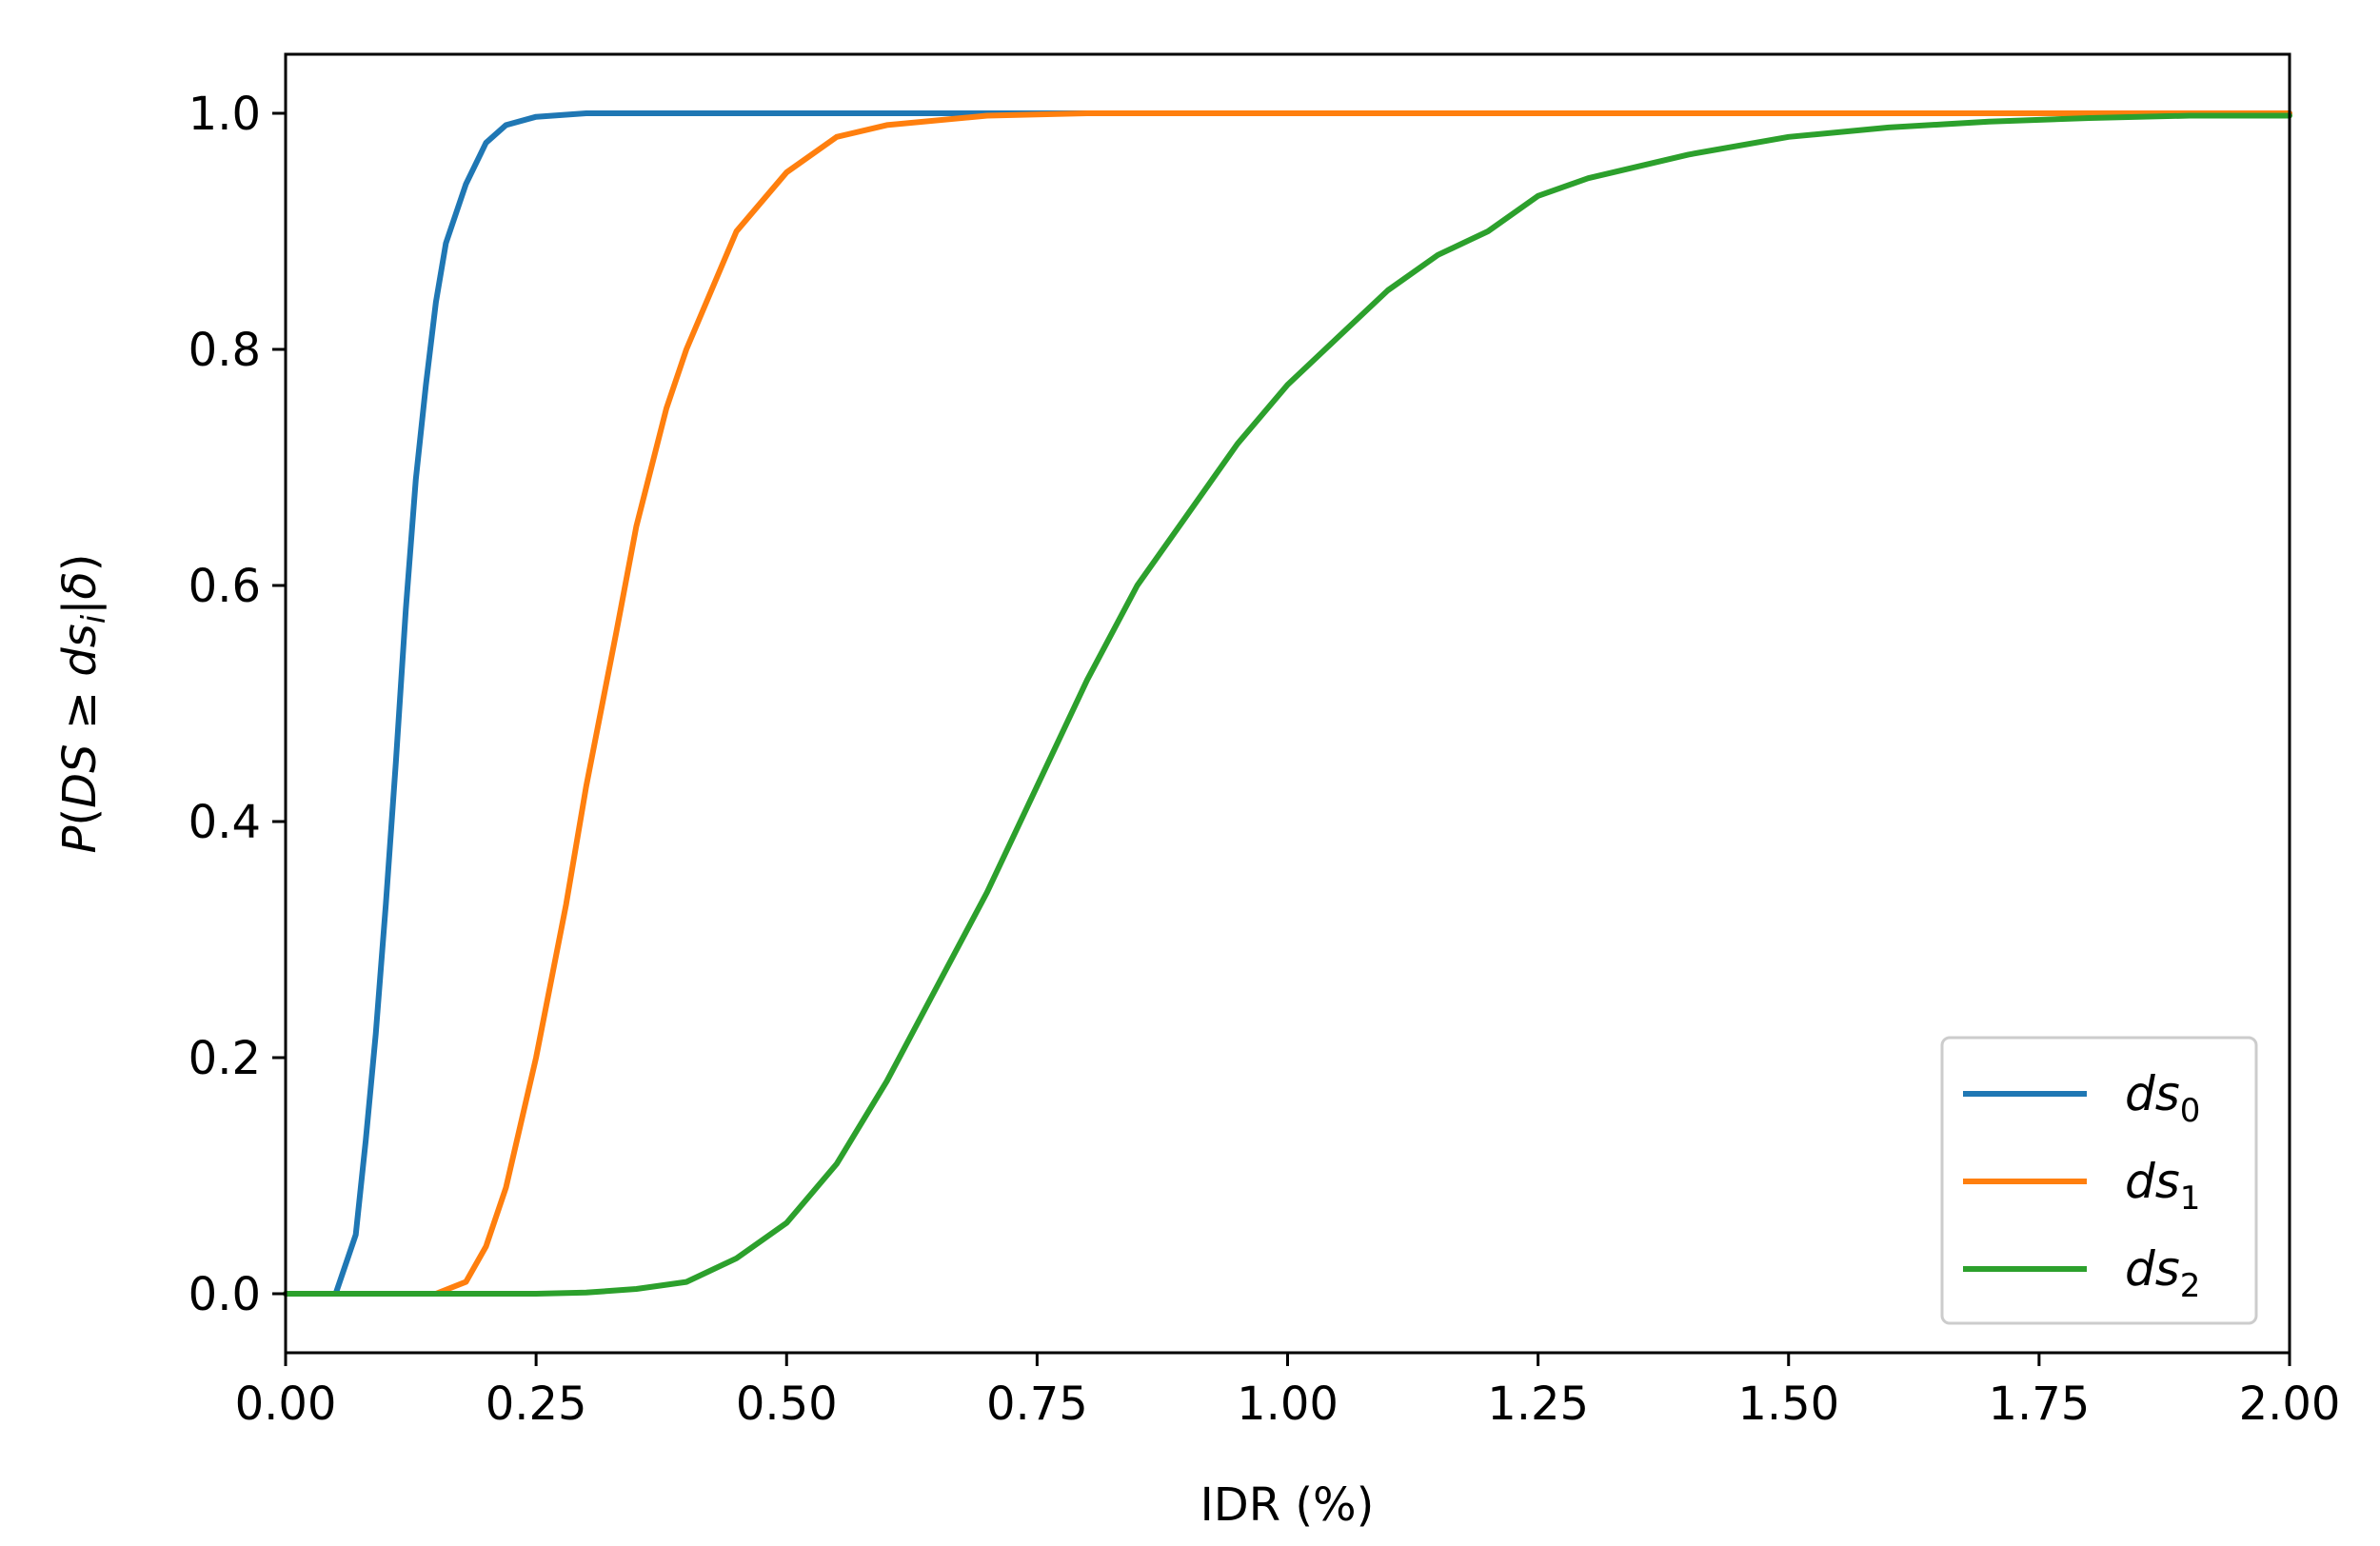  I want to click on y-axis-ticks: 0.0 0.2 0.4 0.6 0.8 1.0, so click(237, 704).